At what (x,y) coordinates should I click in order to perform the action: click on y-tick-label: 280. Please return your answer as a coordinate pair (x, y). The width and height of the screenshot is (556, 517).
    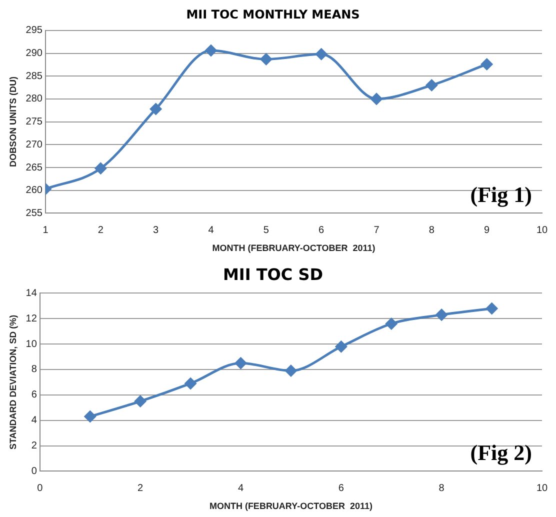
    Looking at the image, I should click on (34, 99).